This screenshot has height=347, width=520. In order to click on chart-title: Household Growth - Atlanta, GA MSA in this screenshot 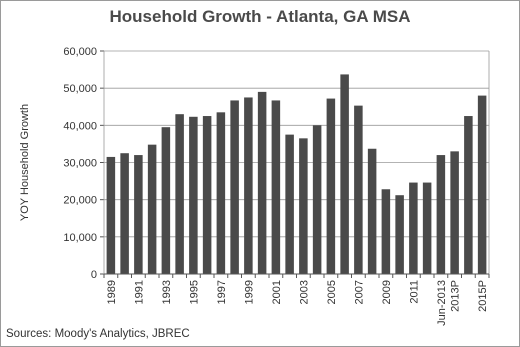, I will do `click(260, 16)`.